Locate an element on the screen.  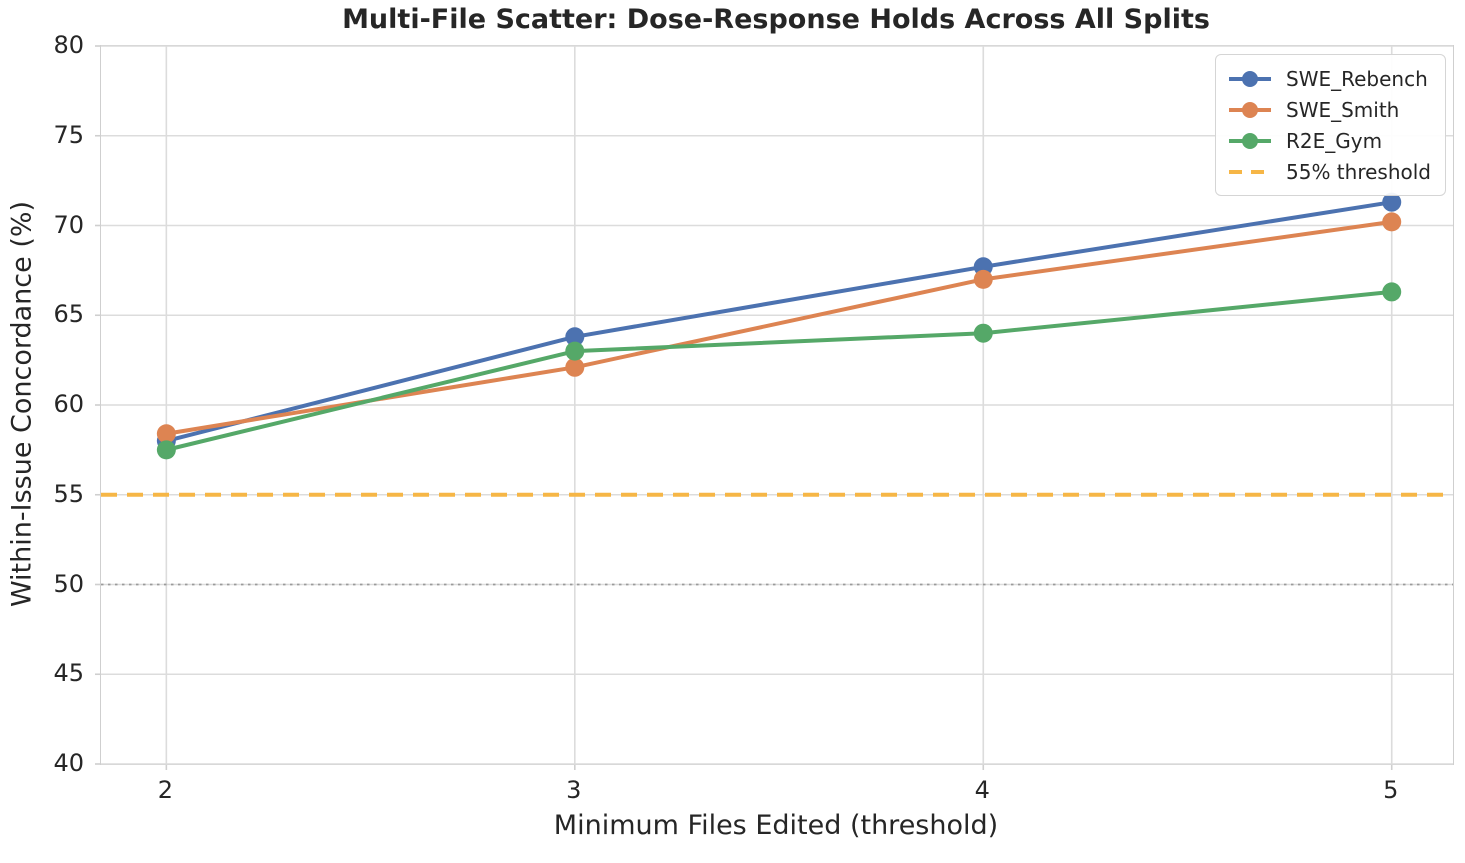
legend-item: SWE_Rebench is located at coordinates (1329, 78).